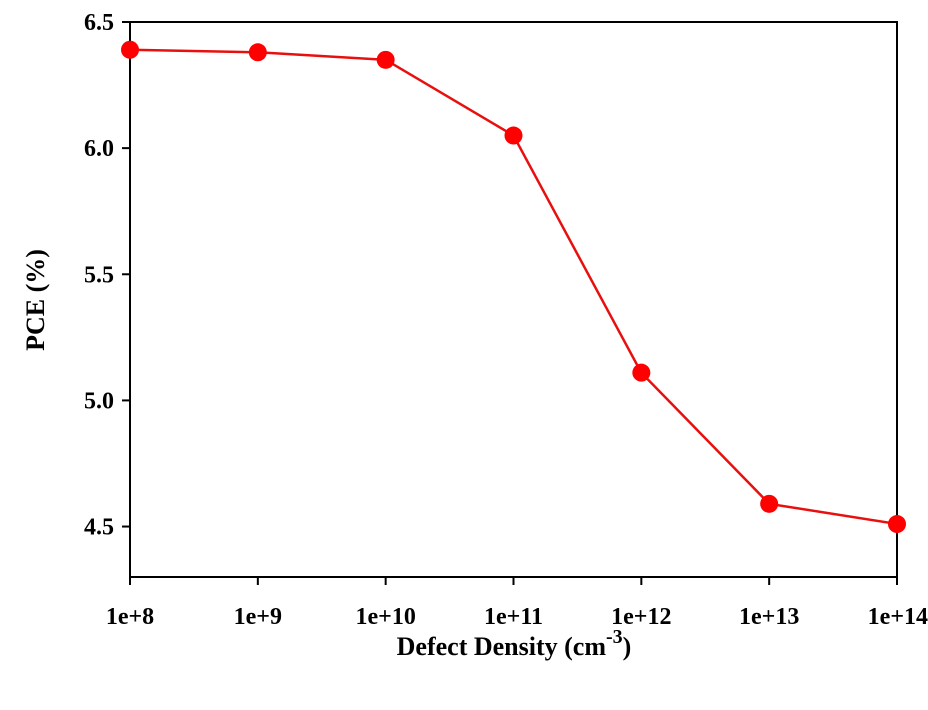 Image resolution: width=928 pixels, height=710 pixels. Describe the element at coordinates (641, 617) in the screenshot. I see `x-tick-label: 1e+12` at that location.